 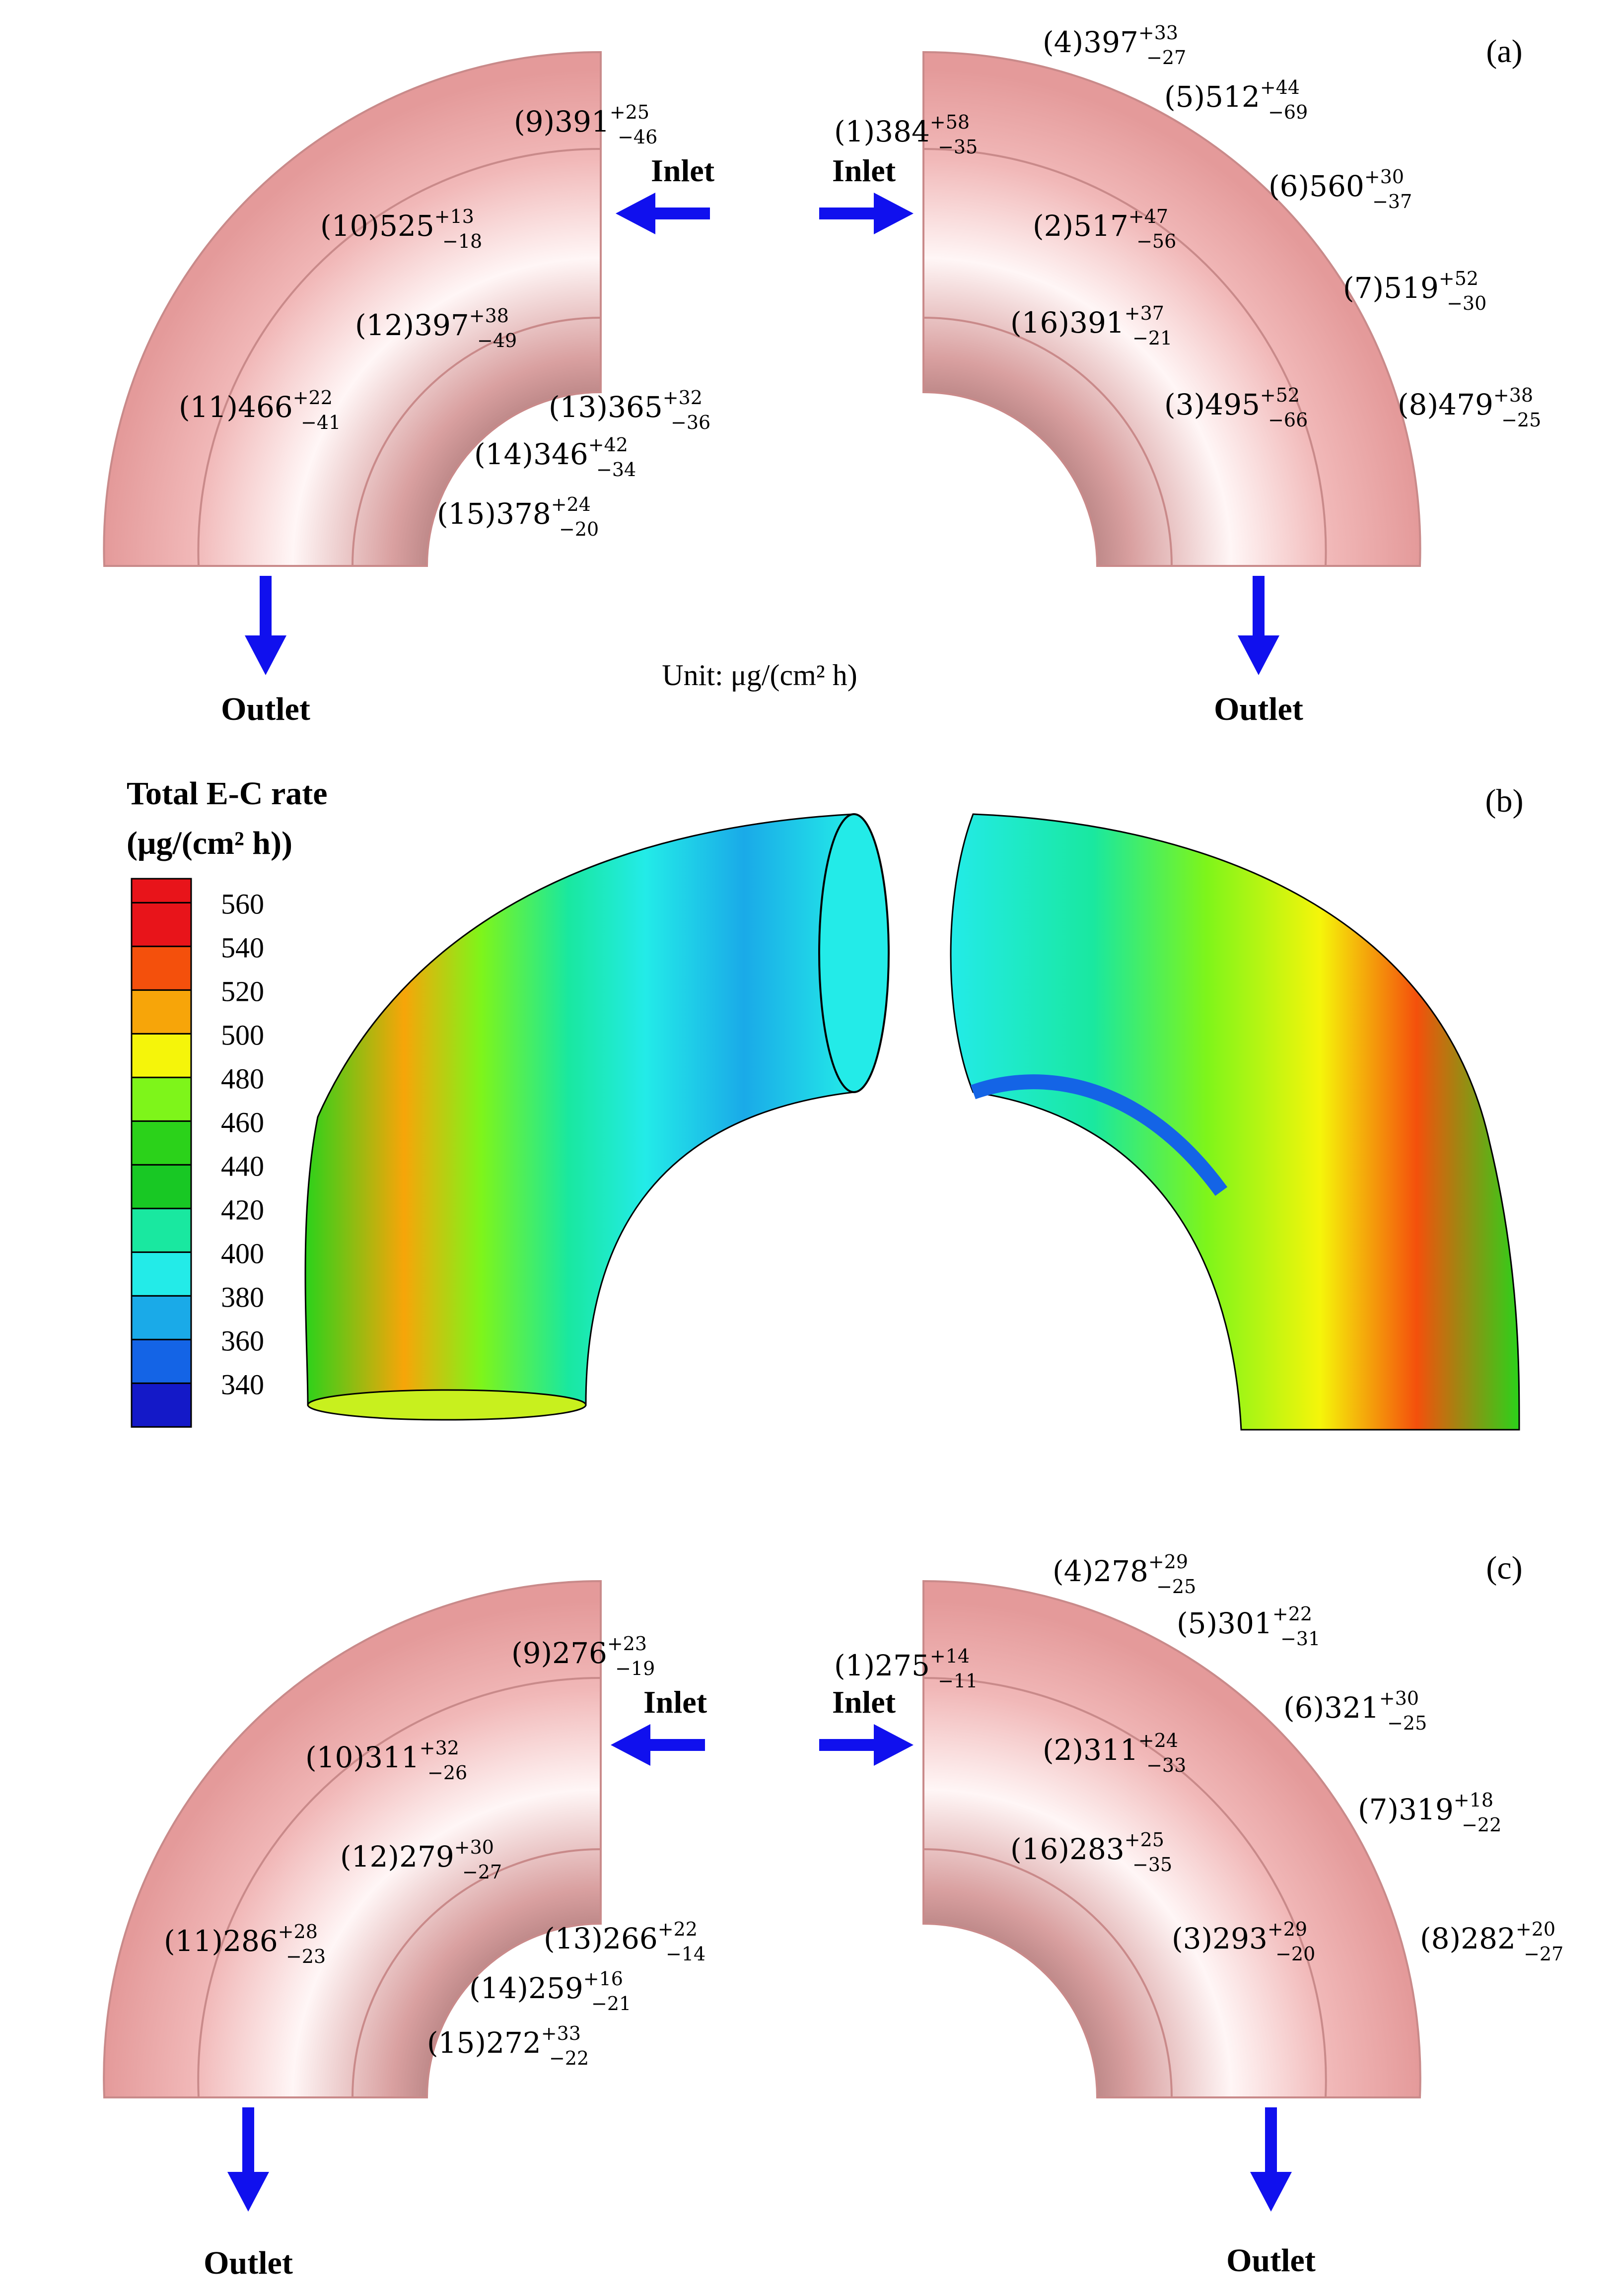 What do you see at coordinates (683, 171) in the screenshot?
I see `panel-a-inlet-label-left: Inlet` at bounding box center [683, 171].